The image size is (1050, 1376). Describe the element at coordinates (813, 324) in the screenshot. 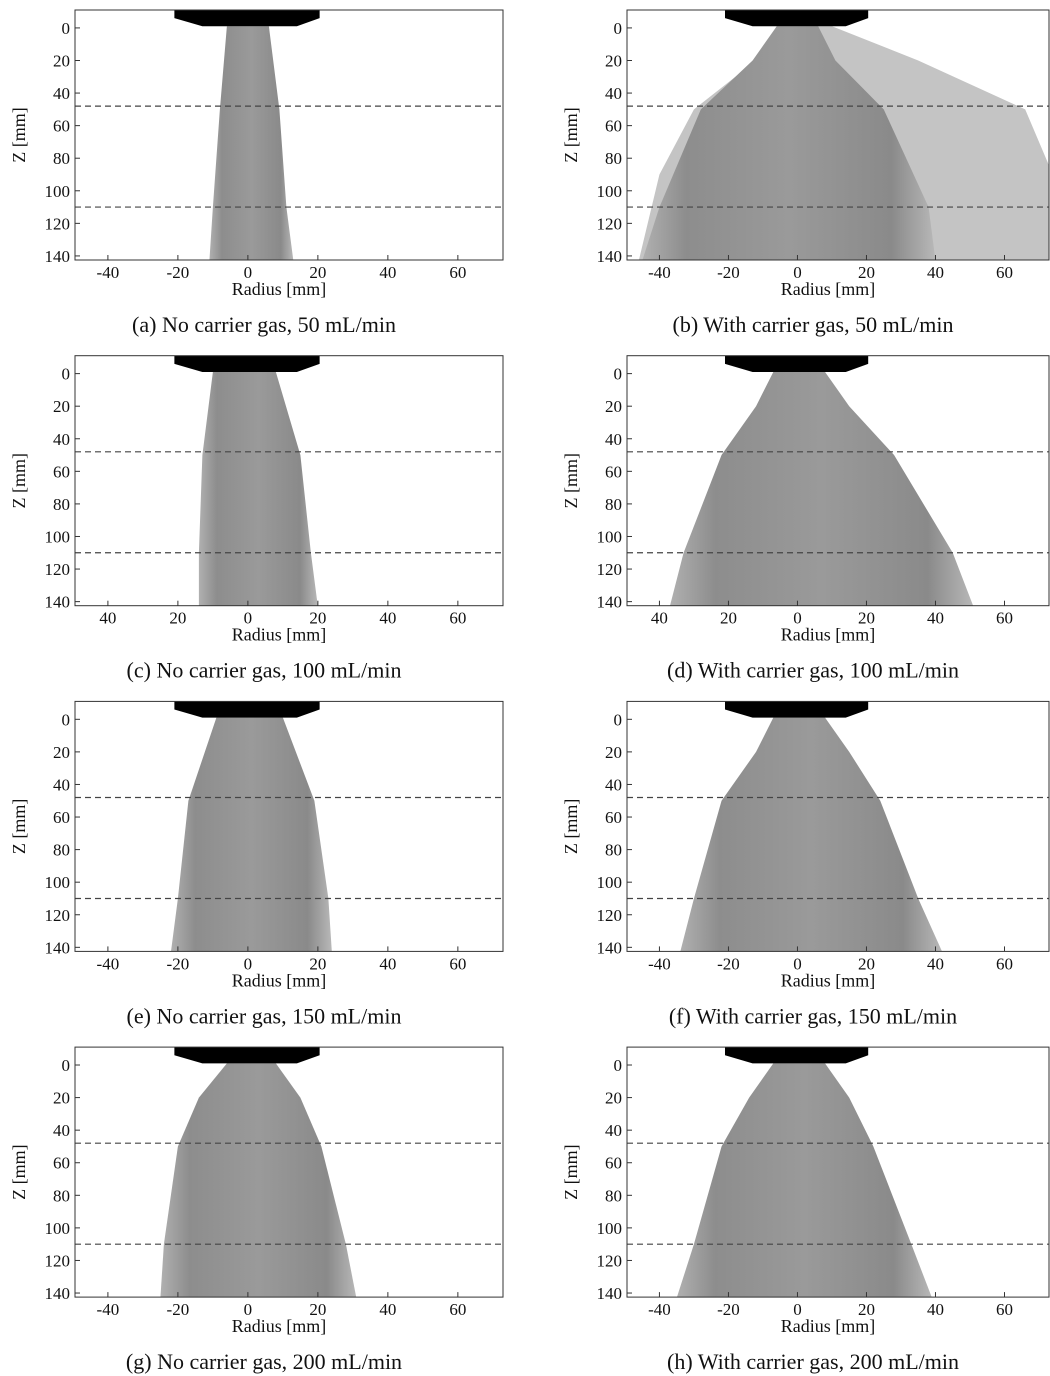

I see `caption: (b) With carrier gas, 50 mL/min` at that location.